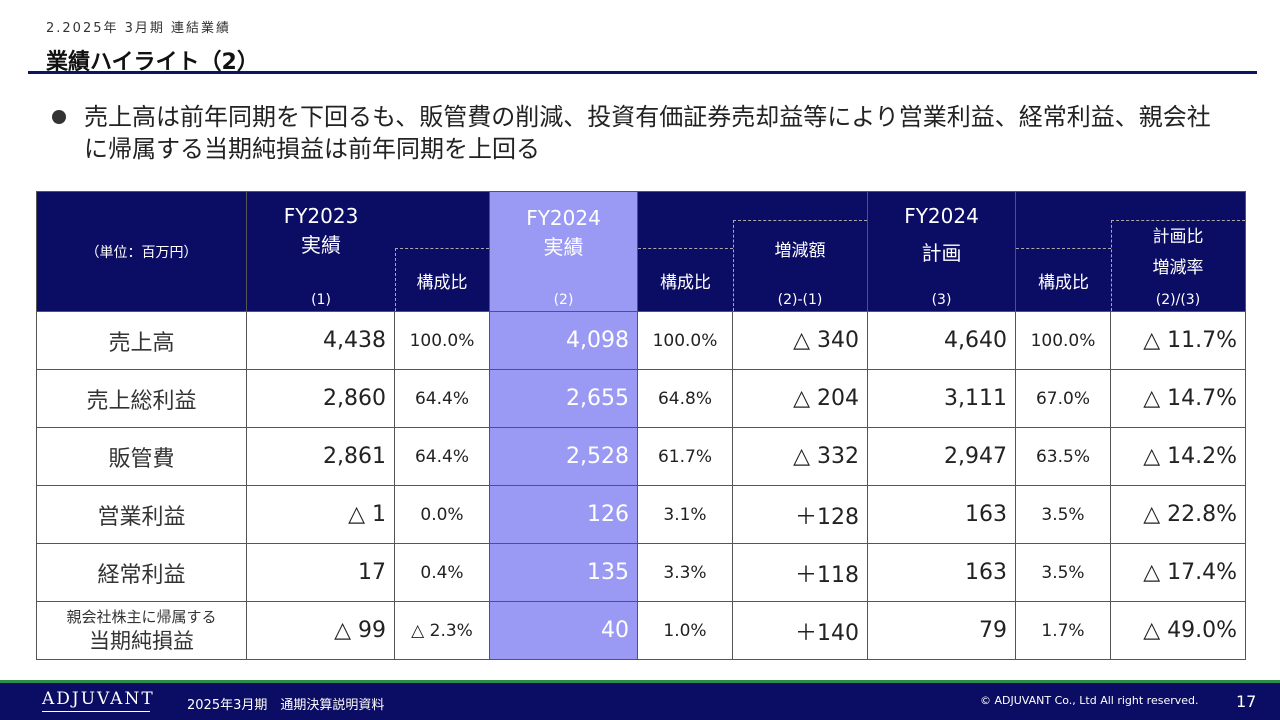 Image resolution: width=1280 pixels, height=720 pixels. What do you see at coordinates (642, 72) in the screenshot?
I see `title-rule` at bounding box center [642, 72].